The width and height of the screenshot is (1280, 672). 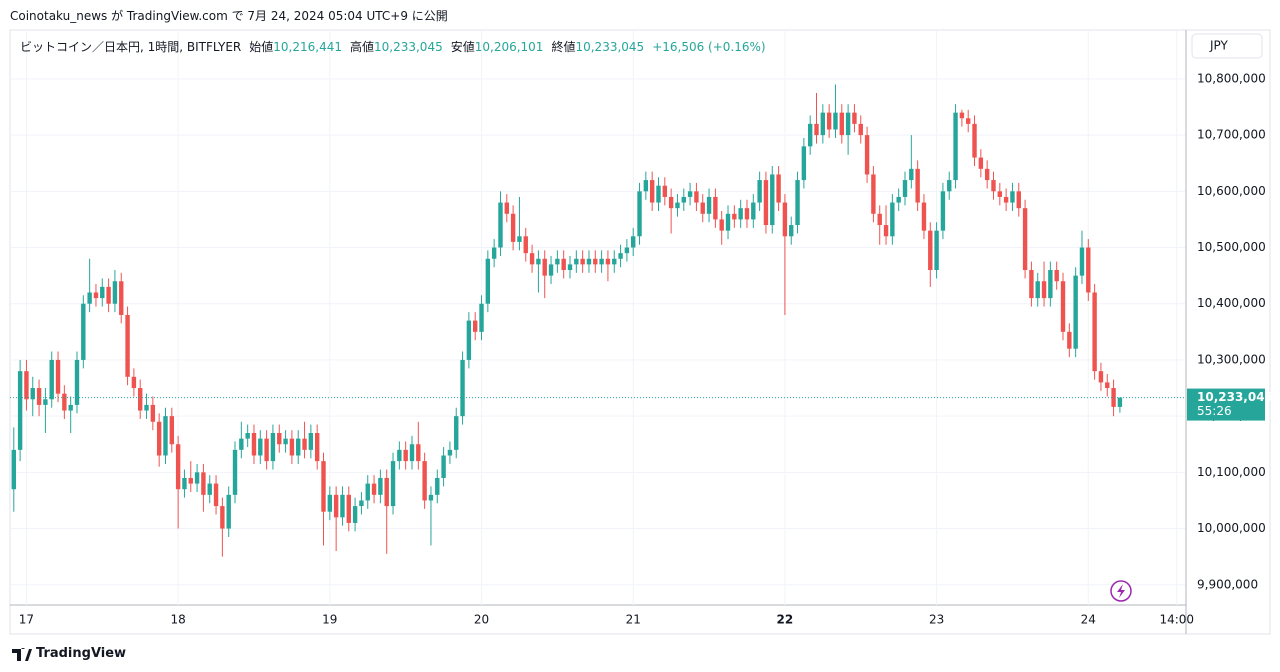 I want to click on currency-button, so click(x=1227, y=46).